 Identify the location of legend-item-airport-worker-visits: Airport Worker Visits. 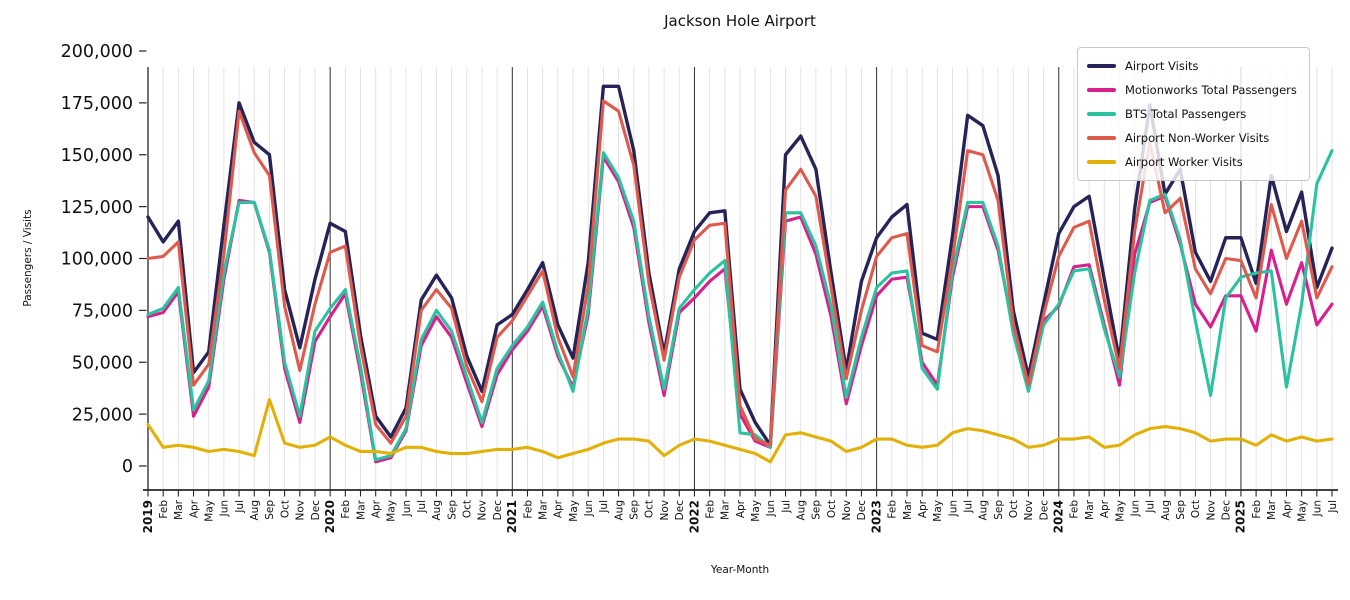
(1193, 162).